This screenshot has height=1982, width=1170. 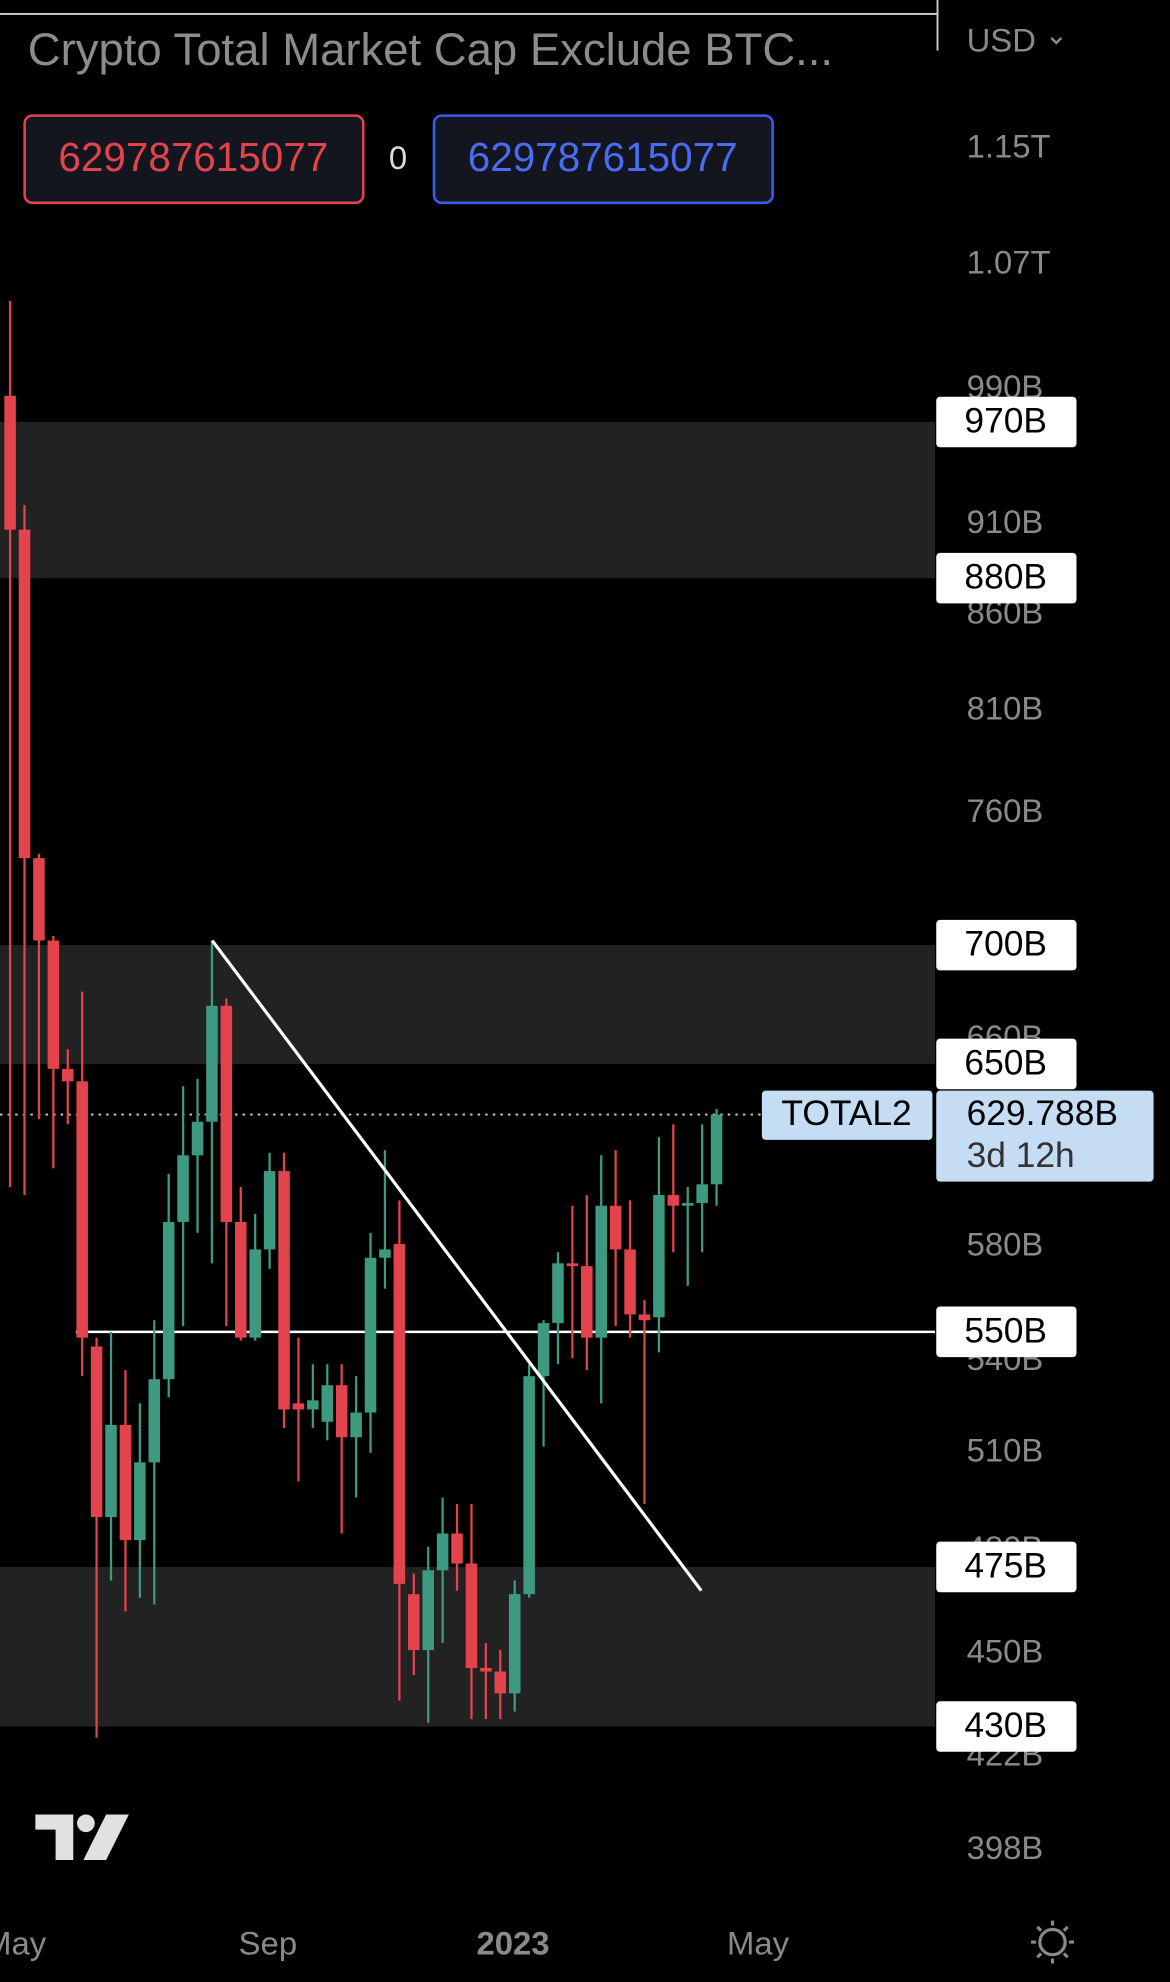 What do you see at coordinates (512, 1943) in the screenshot?
I see `x-tick-label: 2023` at bounding box center [512, 1943].